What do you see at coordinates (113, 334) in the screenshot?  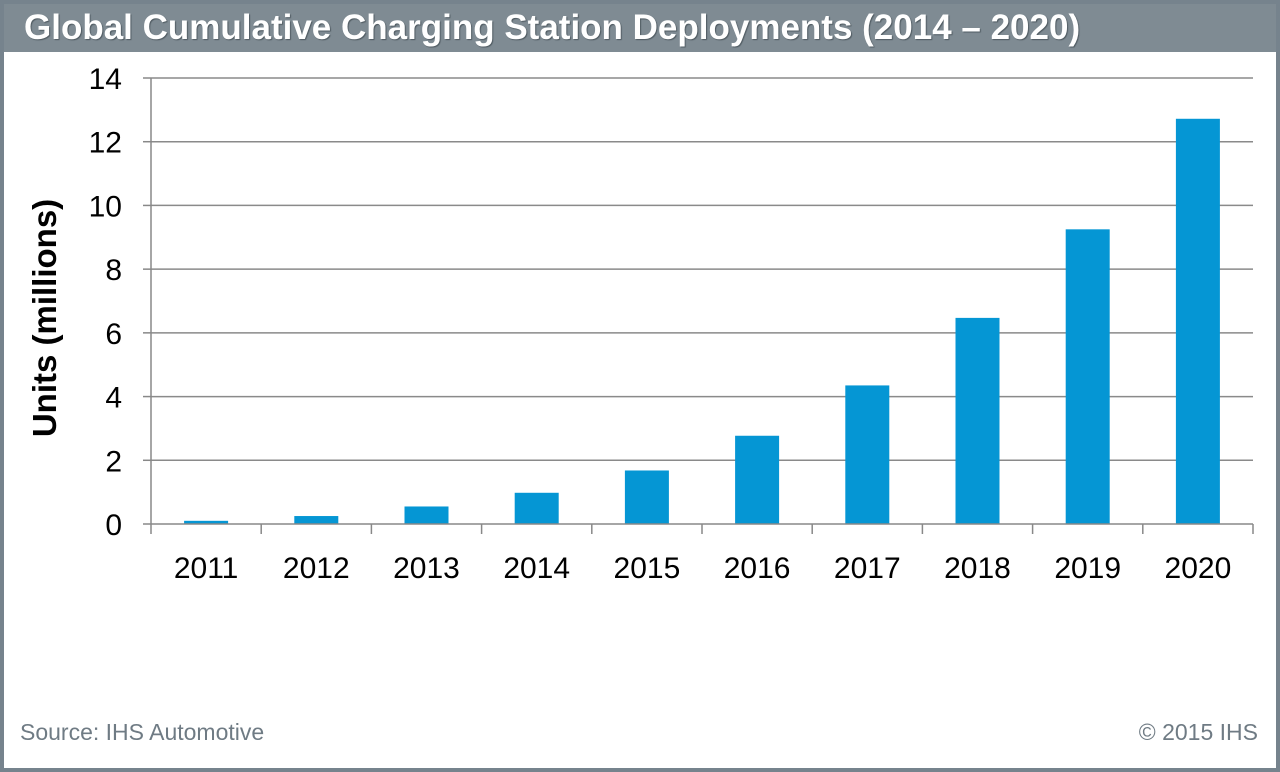 I see `y-tick-label: 6` at bounding box center [113, 334].